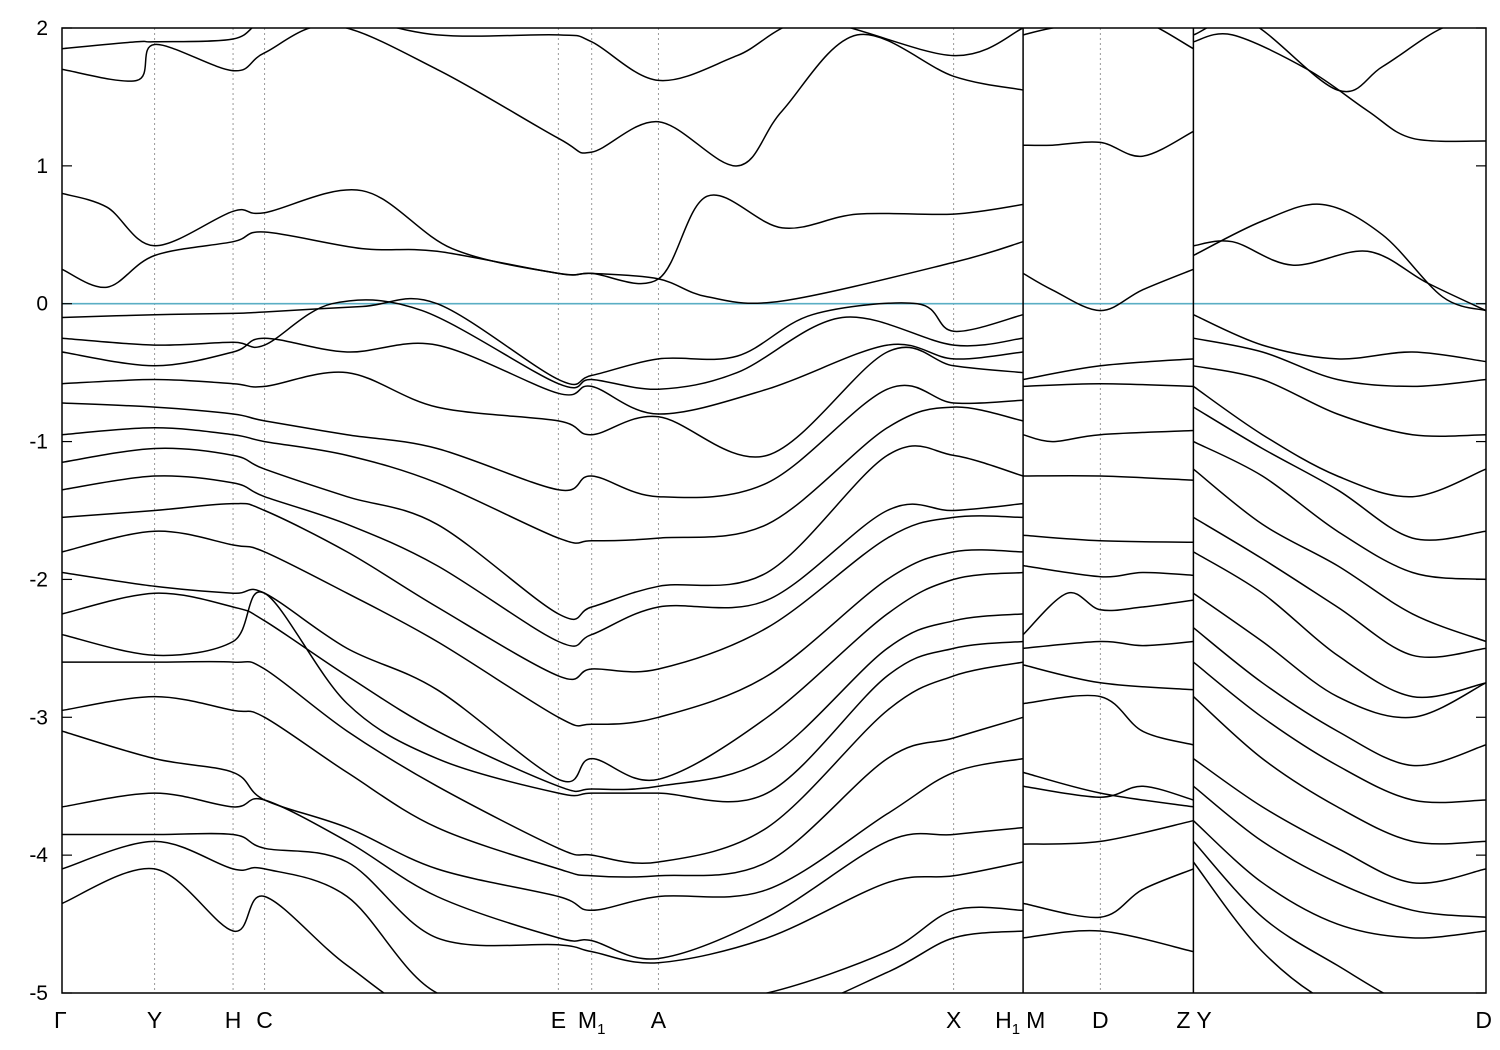 The image size is (1500, 1050). What do you see at coordinates (659, 1020) in the screenshot?
I see `xtick-label: A` at bounding box center [659, 1020].